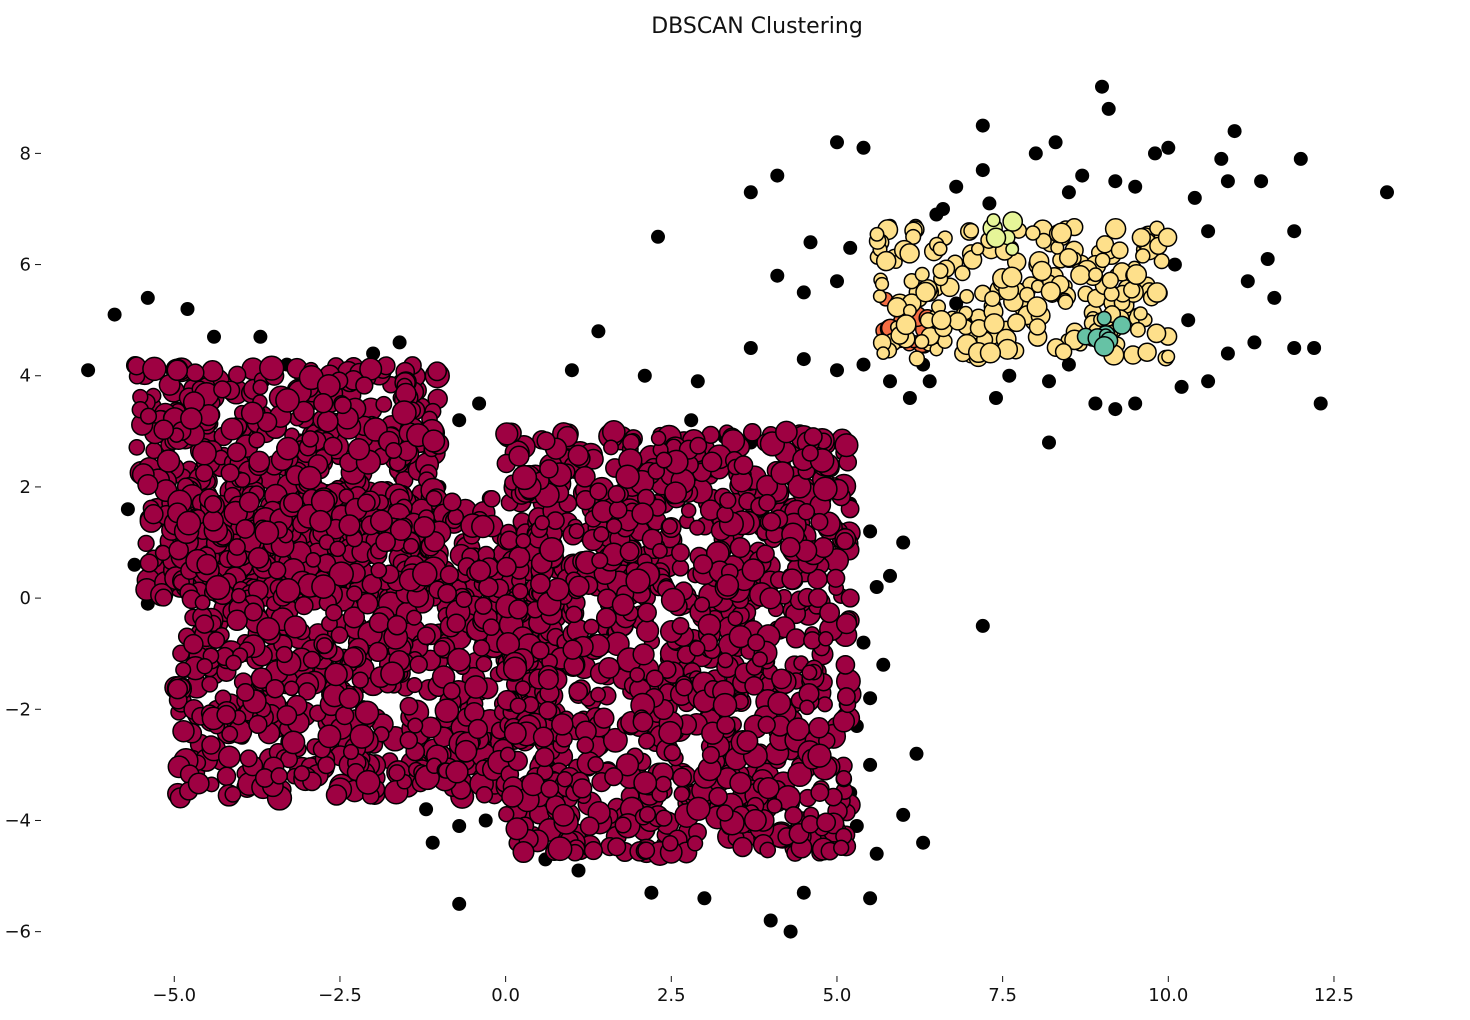 The image size is (1470, 1020). What do you see at coordinates (505, 995) in the screenshot?
I see `x-tick-label: 0.0` at bounding box center [505, 995].